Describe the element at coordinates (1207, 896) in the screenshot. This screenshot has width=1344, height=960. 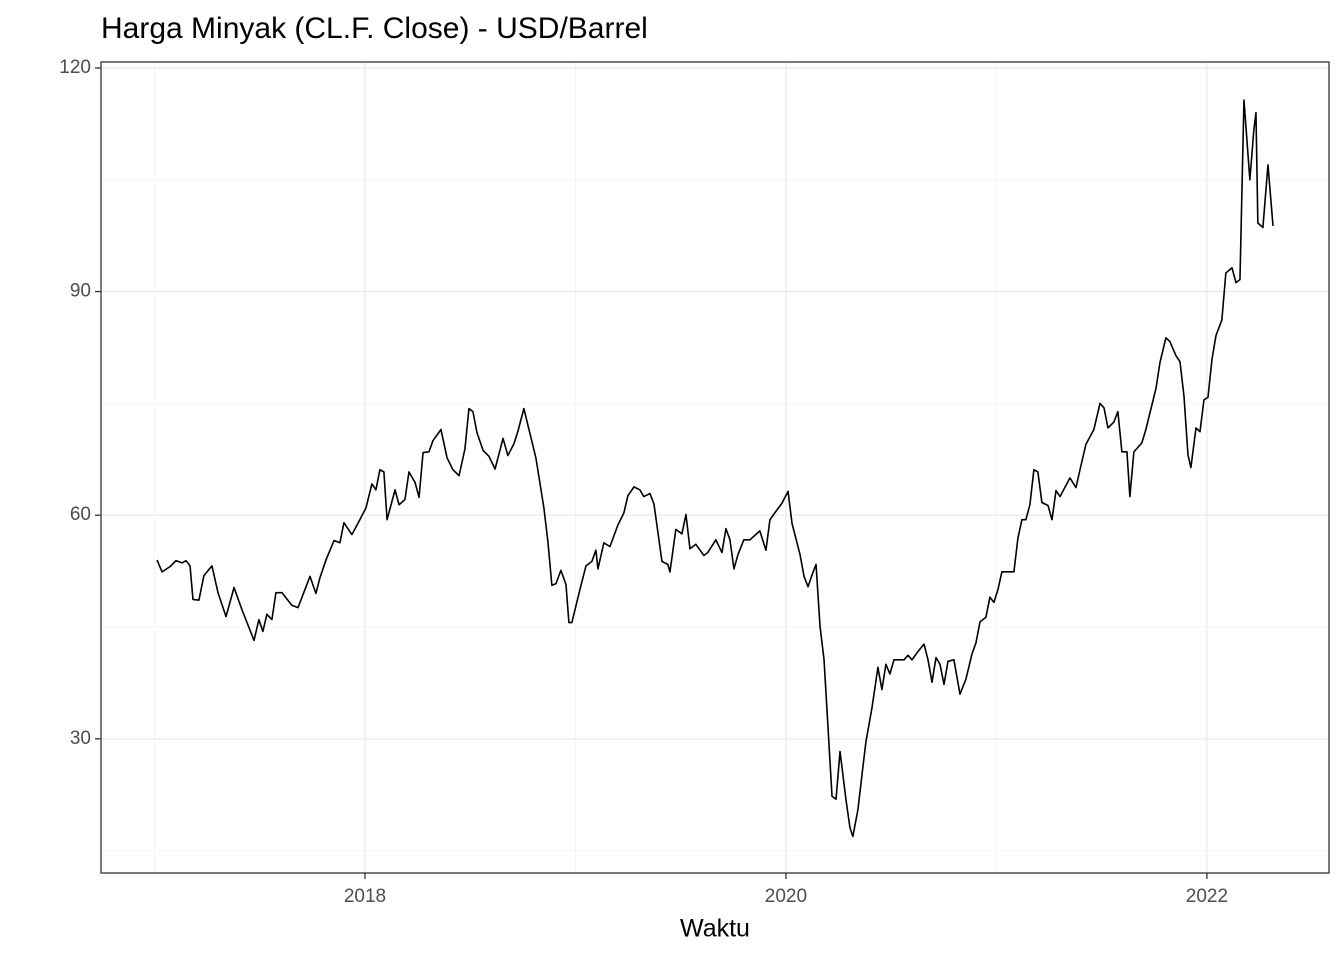
I see `x-tick-label: 2022` at that location.